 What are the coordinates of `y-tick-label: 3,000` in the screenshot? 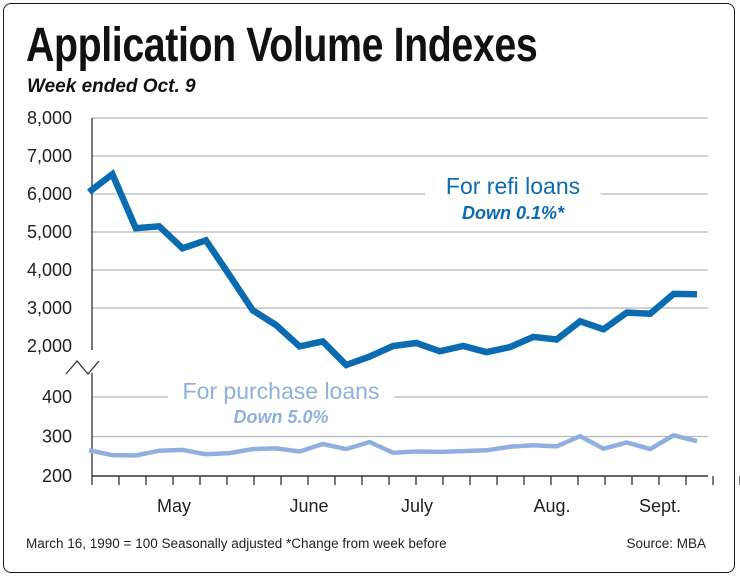 It's located at (49, 308).